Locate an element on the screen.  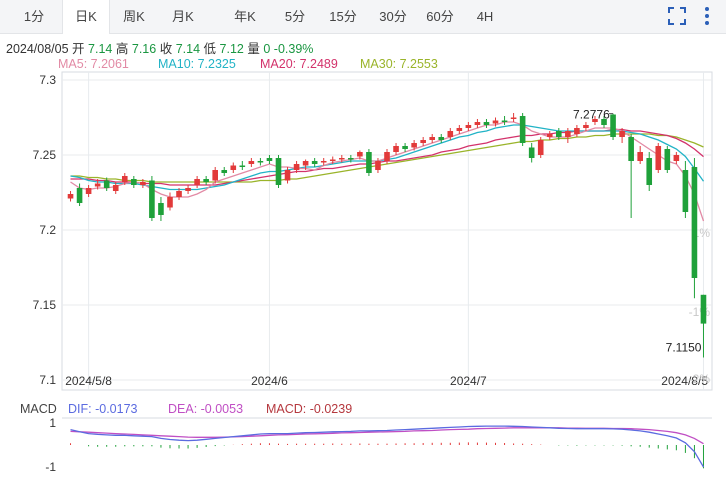
high-label: 高 is located at coordinates (122, 49).